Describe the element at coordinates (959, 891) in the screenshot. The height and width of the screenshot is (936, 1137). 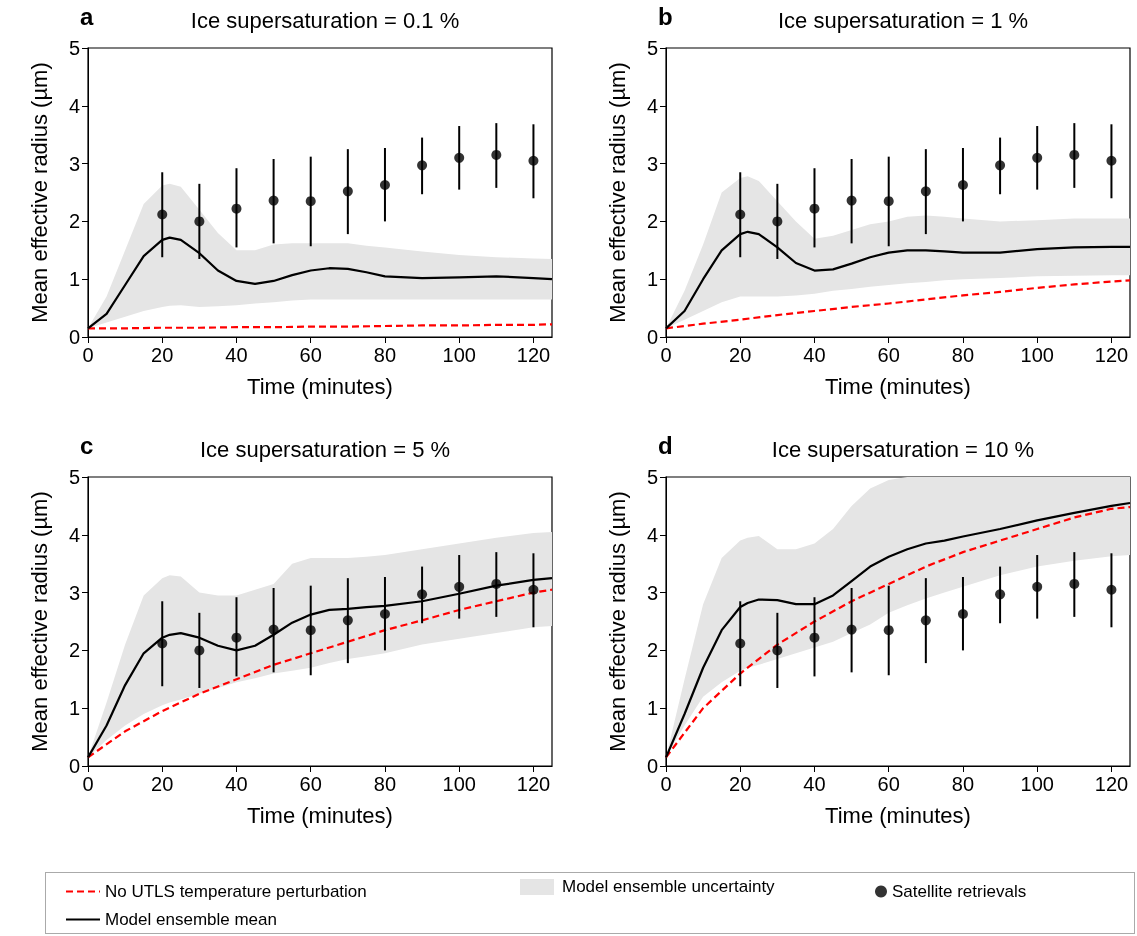
I see `legend-label: Satellite retrievals` at that location.